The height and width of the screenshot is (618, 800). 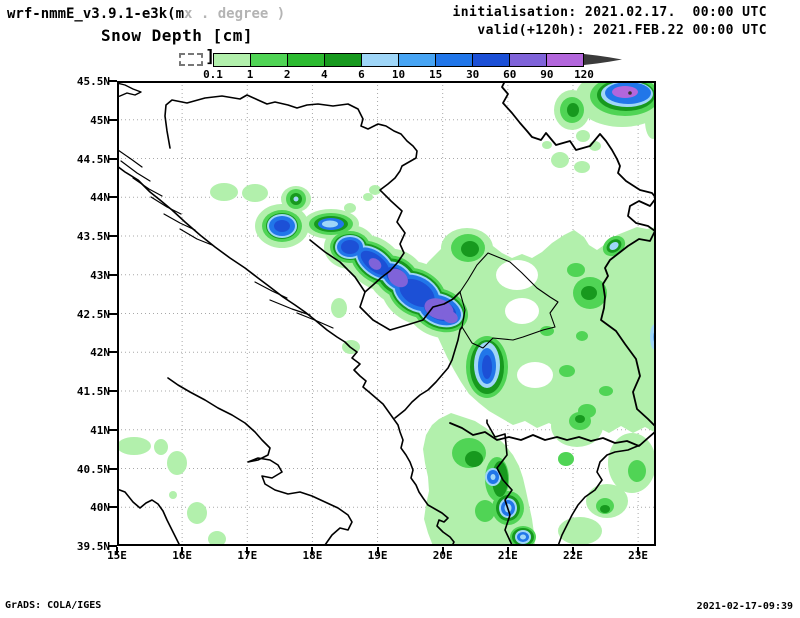 What do you see at coordinates (361, 74) in the screenshot?
I see `colorbar-level-label: 6` at bounding box center [361, 74].